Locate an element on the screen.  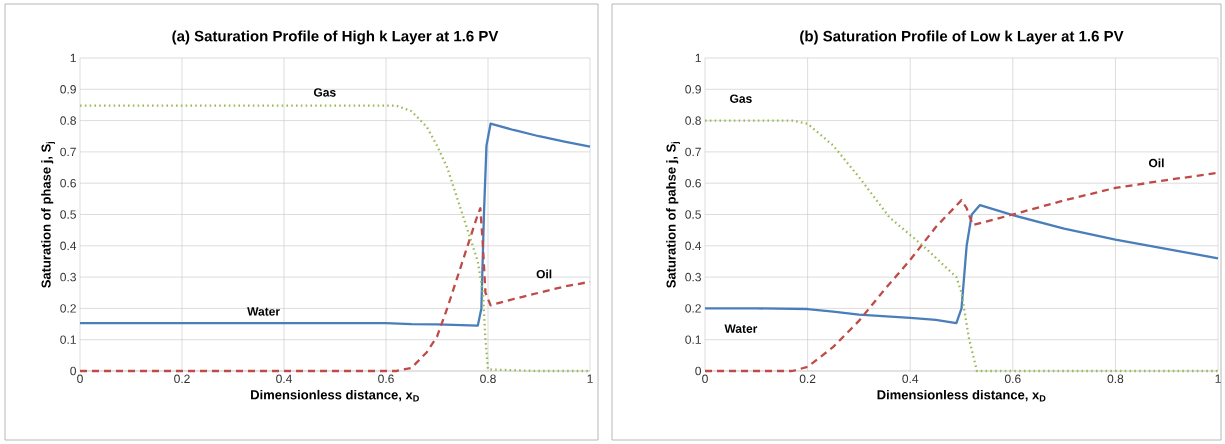
chart-title: (a) Saturation Profile of High k Layer at 1.6 PV is located at coordinates (335, 37).